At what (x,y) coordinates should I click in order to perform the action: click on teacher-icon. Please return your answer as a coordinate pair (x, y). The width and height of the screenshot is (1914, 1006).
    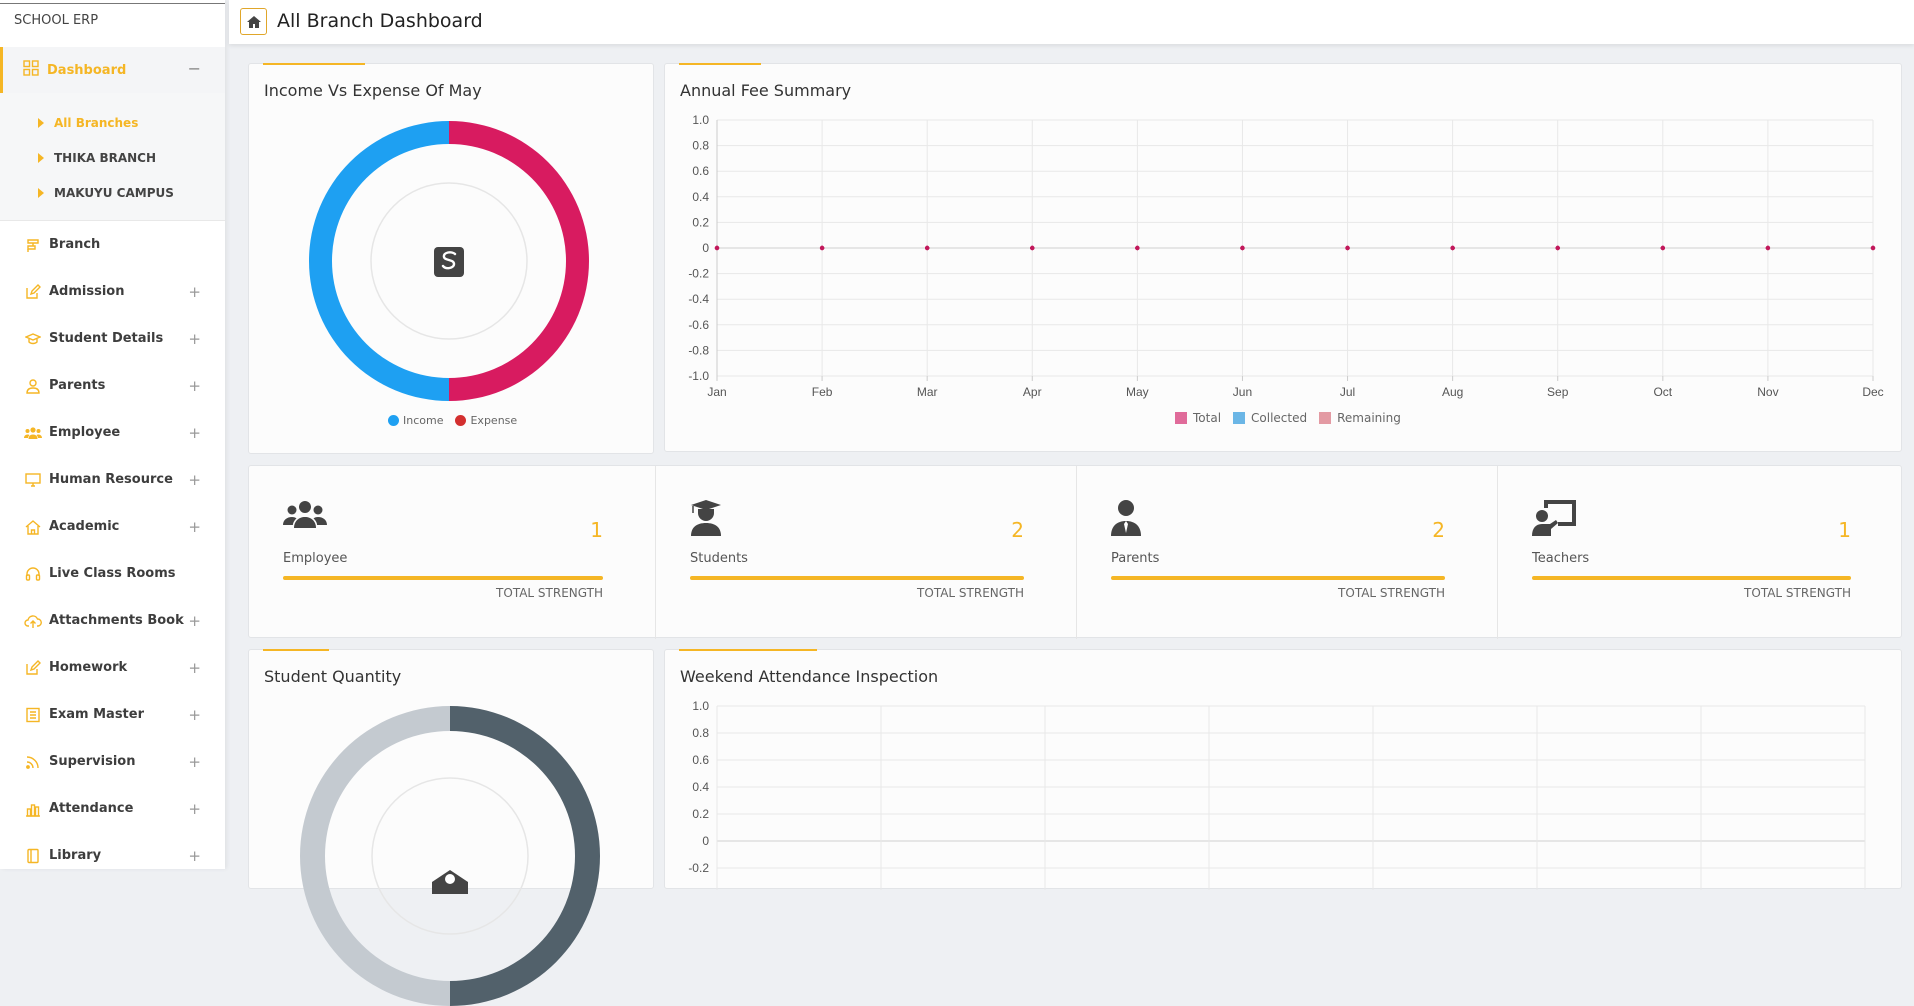
    Looking at the image, I should click on (1554, 520).